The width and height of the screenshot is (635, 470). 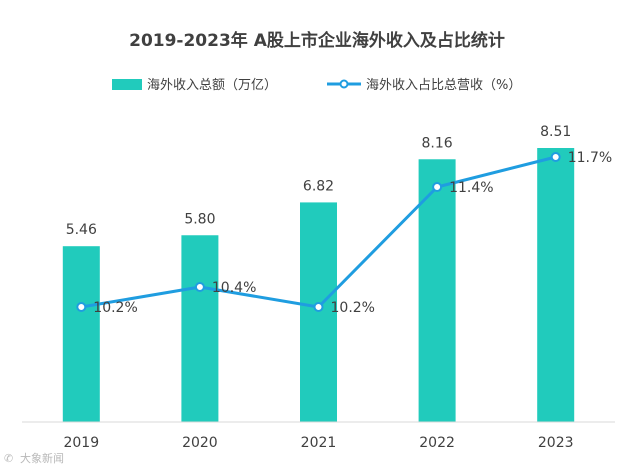 What do you see at coordinates (437, 443) in the screenshot?
I see `x-tick-2022: 2022` at bounding box center [437, 443].